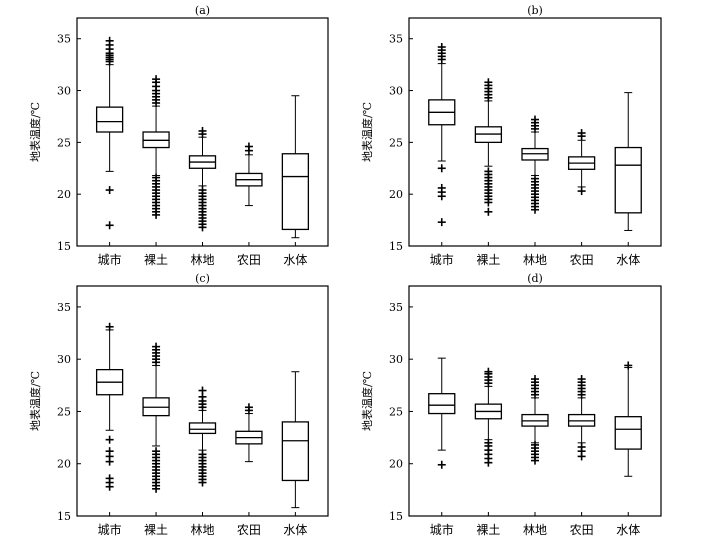 This screenshot has width=702, height=539. I want to click on panel-title: (b), so click(535, 10).